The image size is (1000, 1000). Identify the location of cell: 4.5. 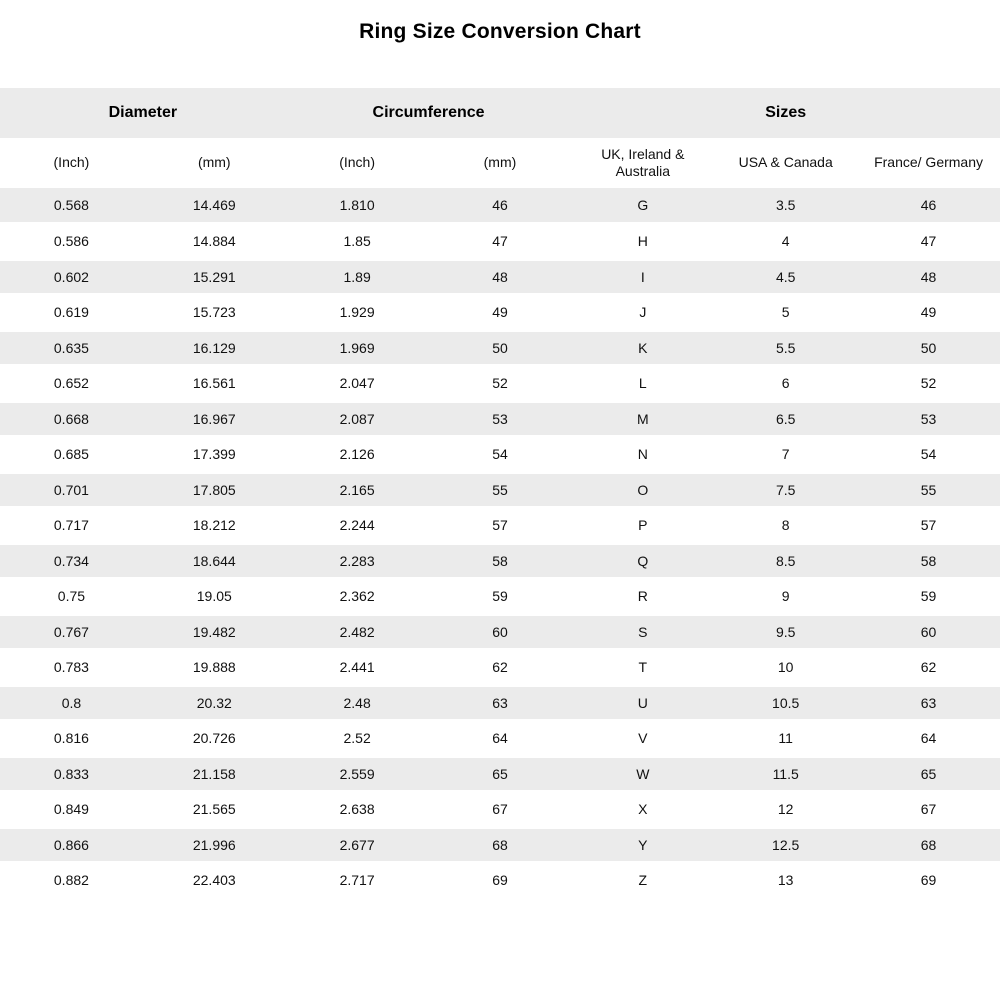
(786, 278).